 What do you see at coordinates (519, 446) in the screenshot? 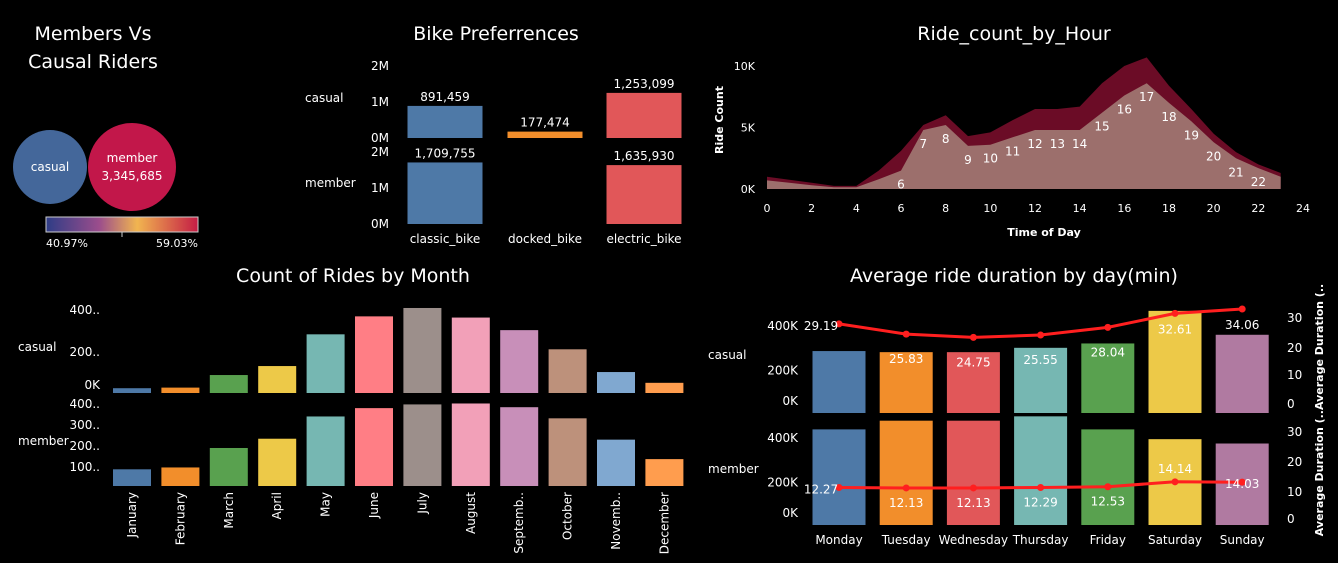
I see `month-bar-member-Septemb..` at bounding box center [519, 446].